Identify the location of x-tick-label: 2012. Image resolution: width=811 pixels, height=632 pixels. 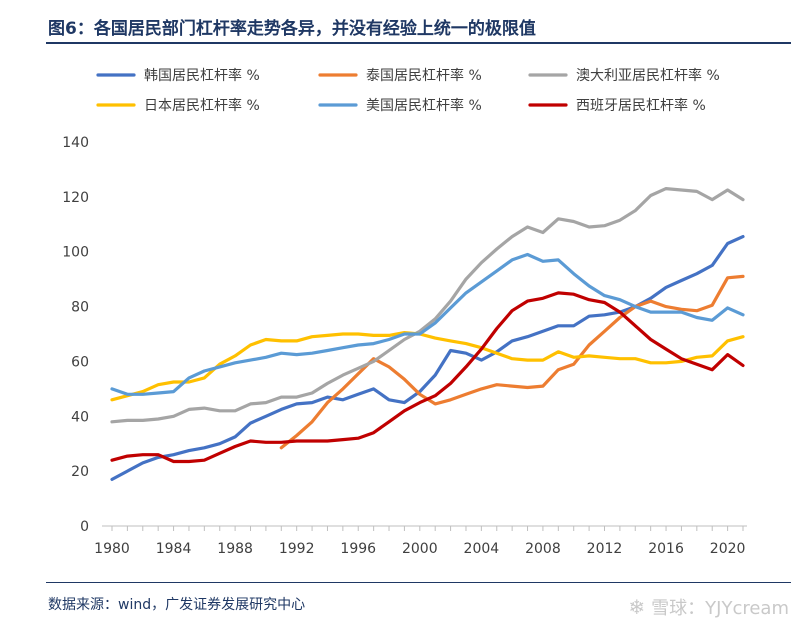
(605, 549).